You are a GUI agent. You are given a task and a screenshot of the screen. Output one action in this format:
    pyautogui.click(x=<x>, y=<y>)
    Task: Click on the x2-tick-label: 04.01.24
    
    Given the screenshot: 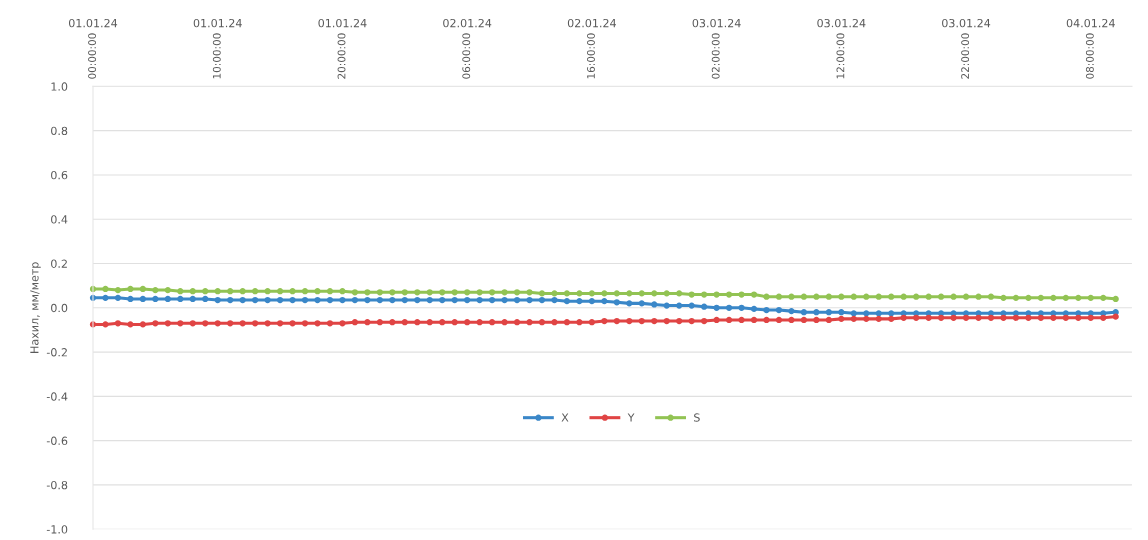 What is the action you would take?
    pyautogui.click(x=1090, y=23)
    